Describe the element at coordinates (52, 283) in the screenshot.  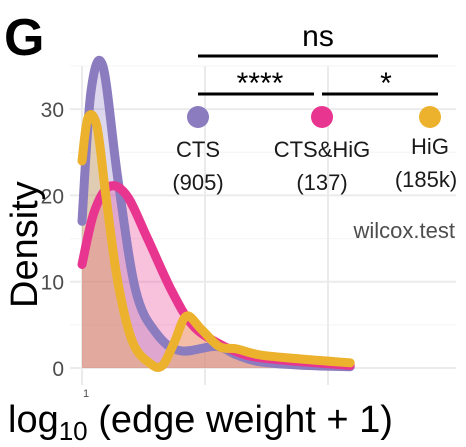
I see `y-tick-label: 10` at that location.